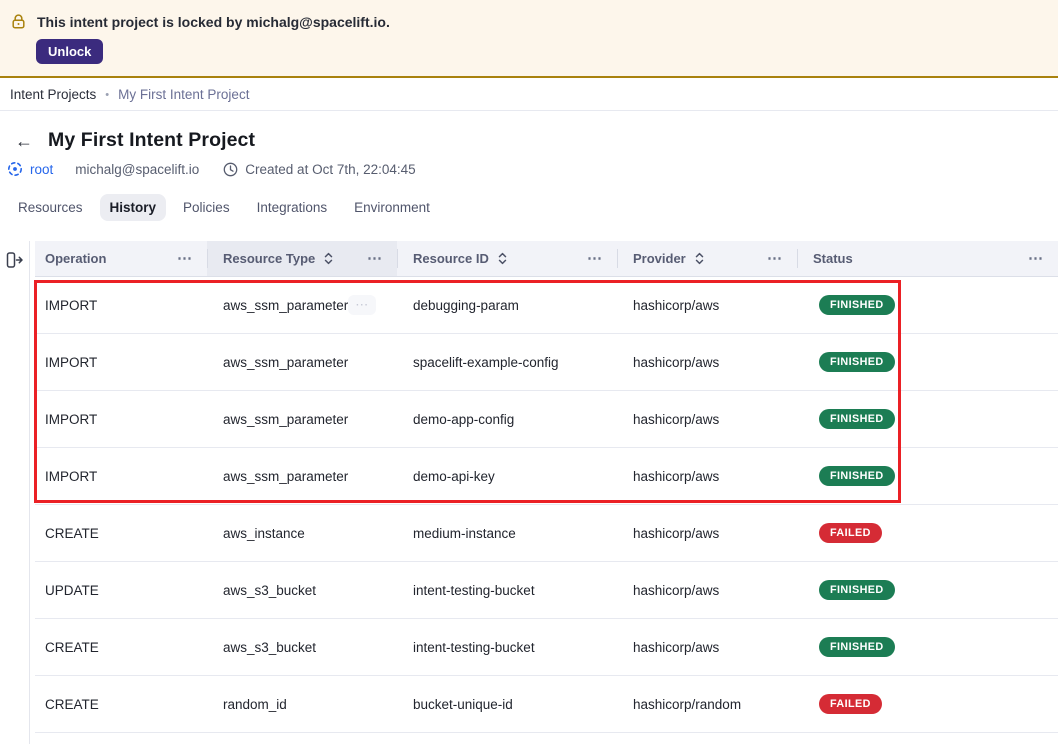  Describe the element at coordinates (15, 492) in the screenshot. I see `table-gutter` at that location.